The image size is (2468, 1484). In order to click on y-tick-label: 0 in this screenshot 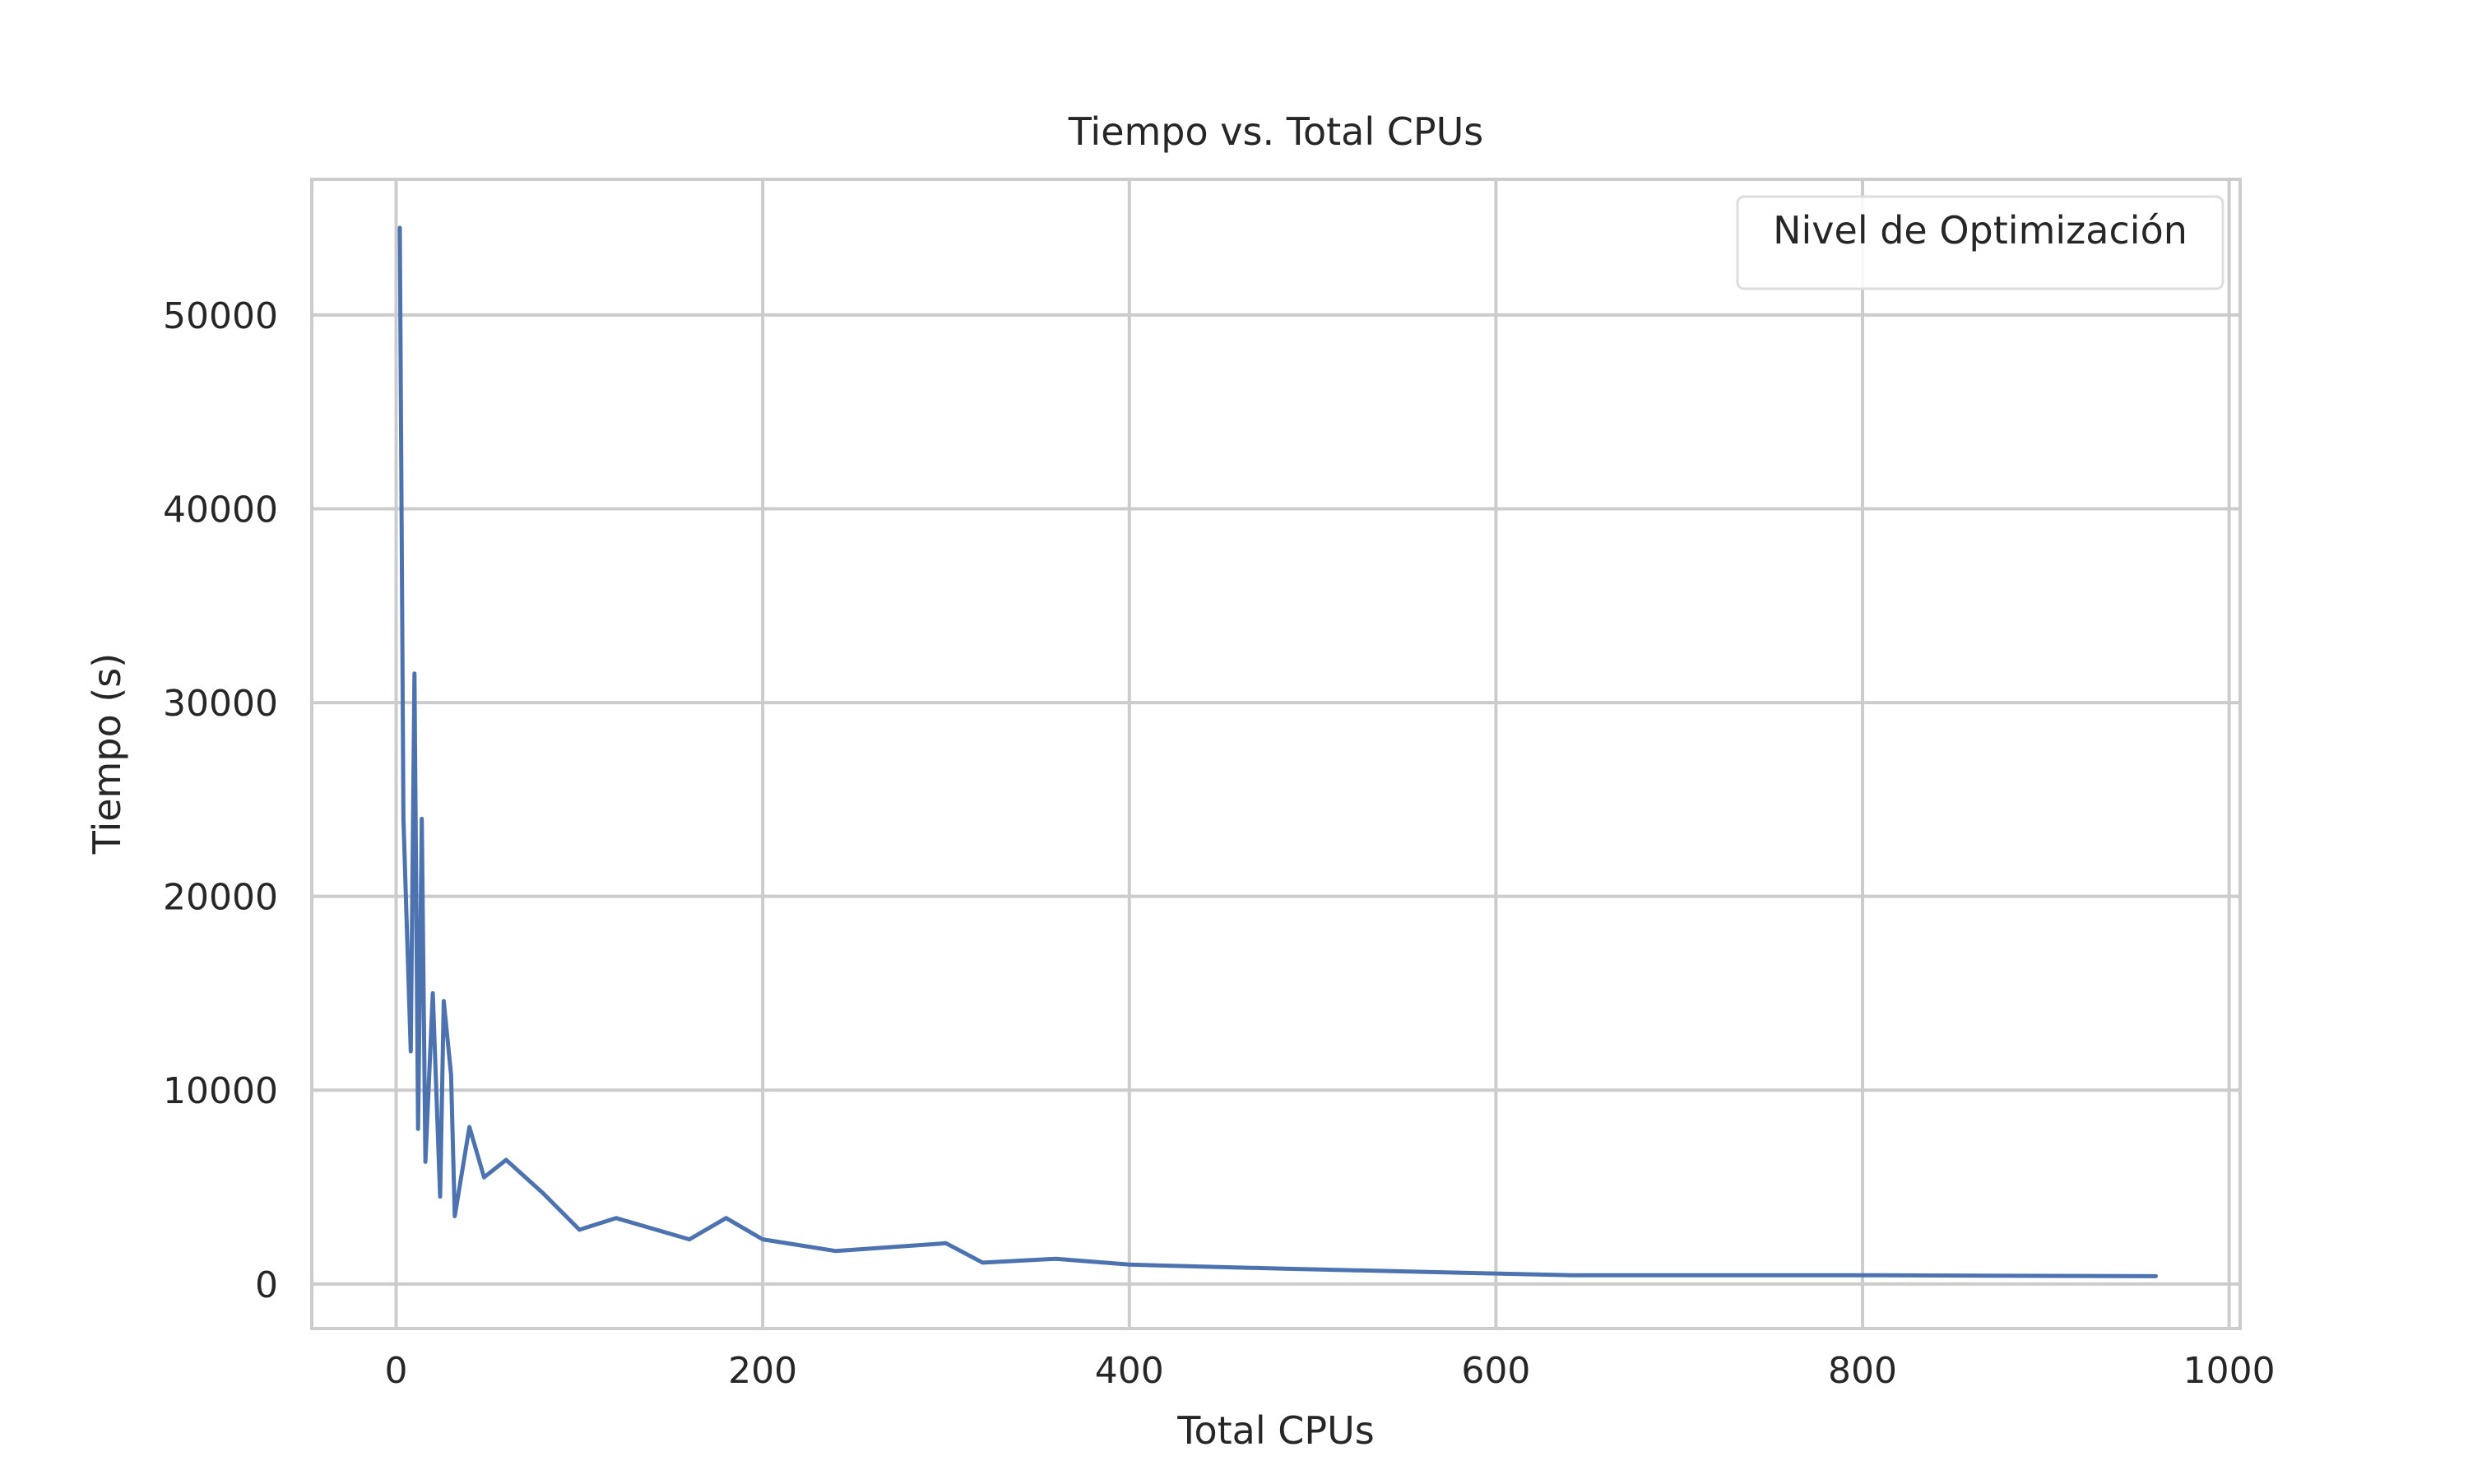, I will do `click(266, 1285)`.